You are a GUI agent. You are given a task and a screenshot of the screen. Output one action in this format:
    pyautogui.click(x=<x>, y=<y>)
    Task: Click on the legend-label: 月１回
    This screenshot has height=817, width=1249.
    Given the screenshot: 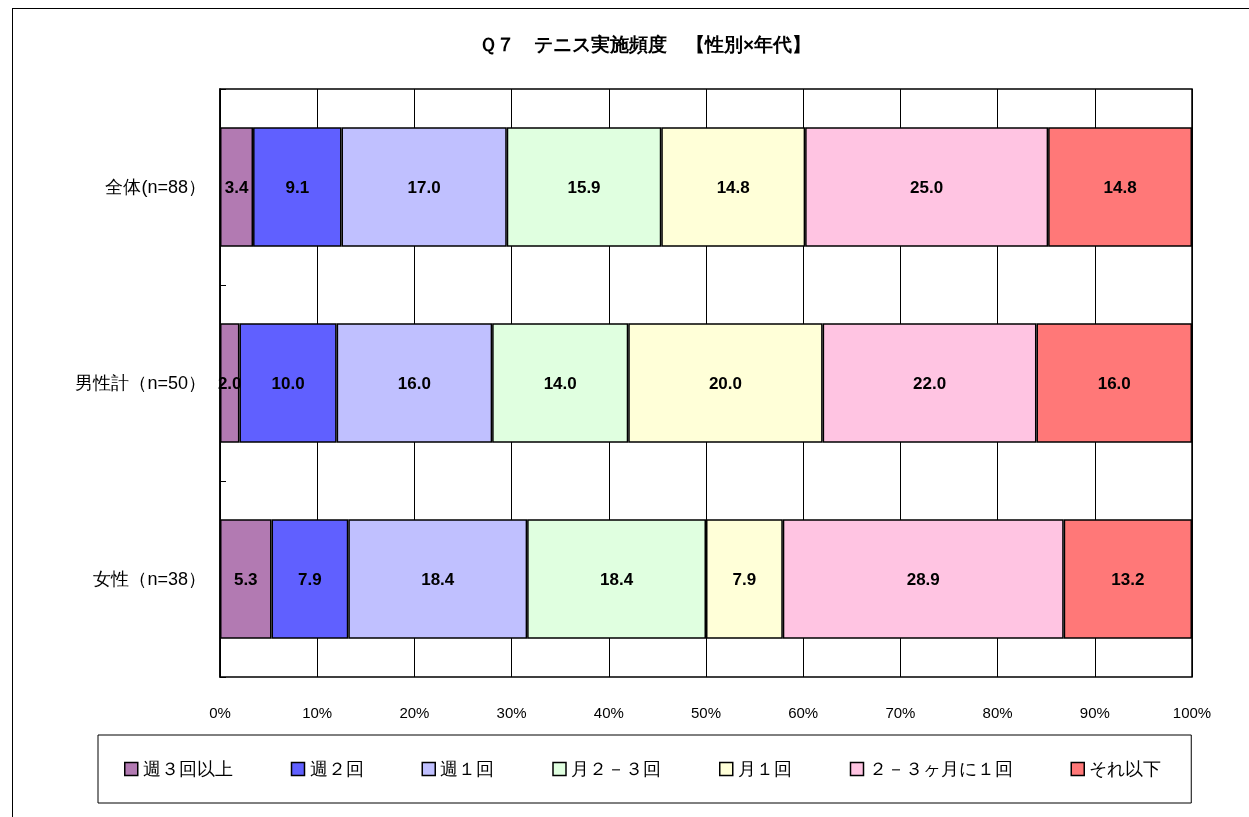 What is the action you would take?
    pyautogui.click(x=764, y=769)
    